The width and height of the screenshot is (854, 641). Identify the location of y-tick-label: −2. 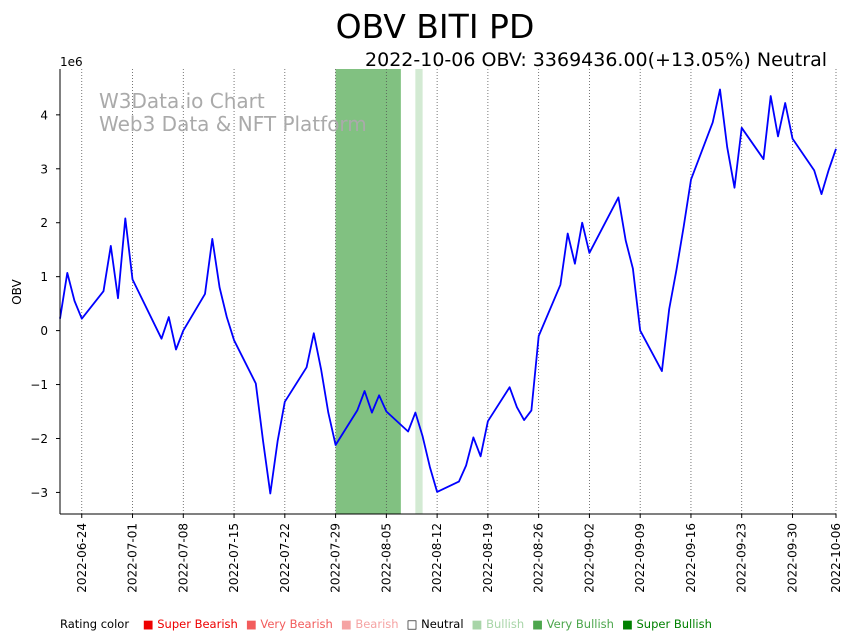
(39, 439).